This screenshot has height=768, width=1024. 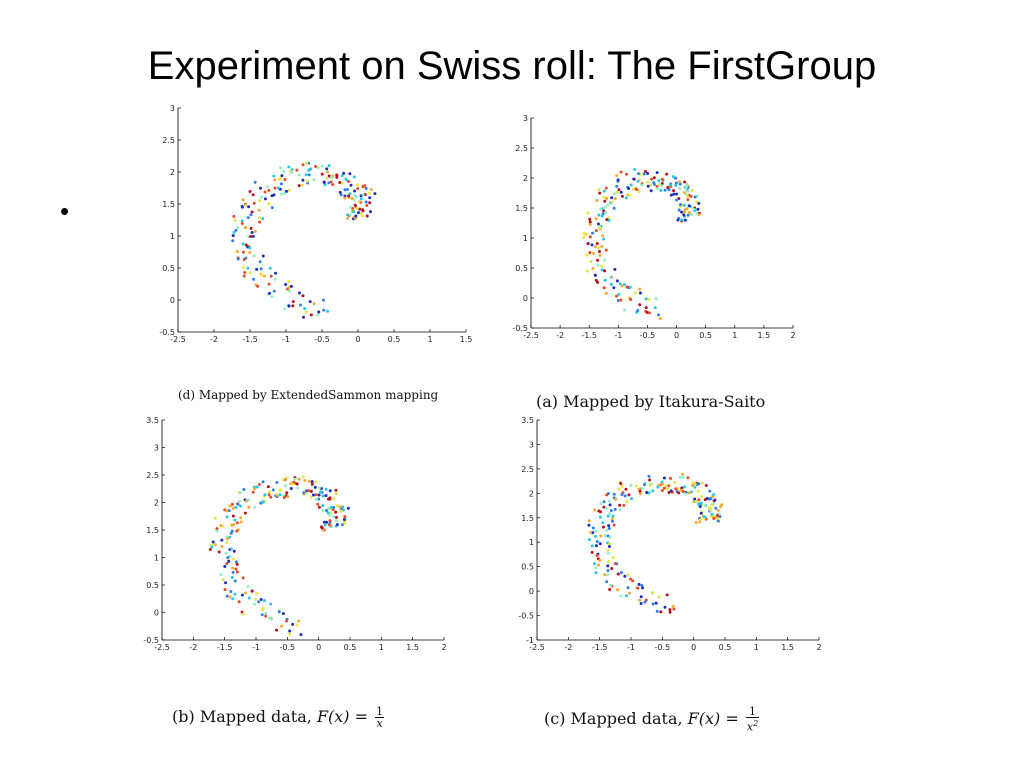 What do you see at coordinates (286, 339) in the screenshot?
I see `x-tick-label: -1` at bounding box center [286, 339].